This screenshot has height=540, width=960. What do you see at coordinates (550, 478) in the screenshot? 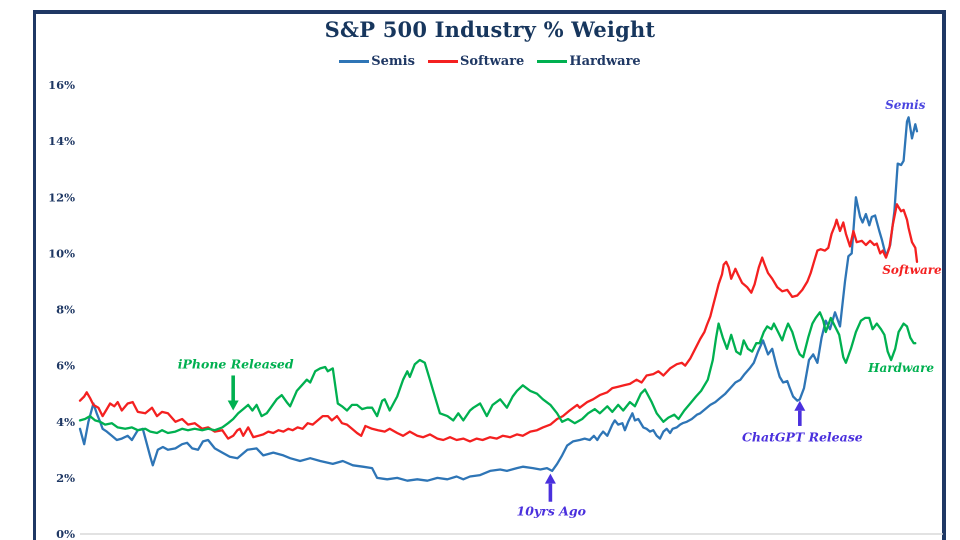
I see `ten-years-ago-arrow-head` at bounding box center [550, 478].